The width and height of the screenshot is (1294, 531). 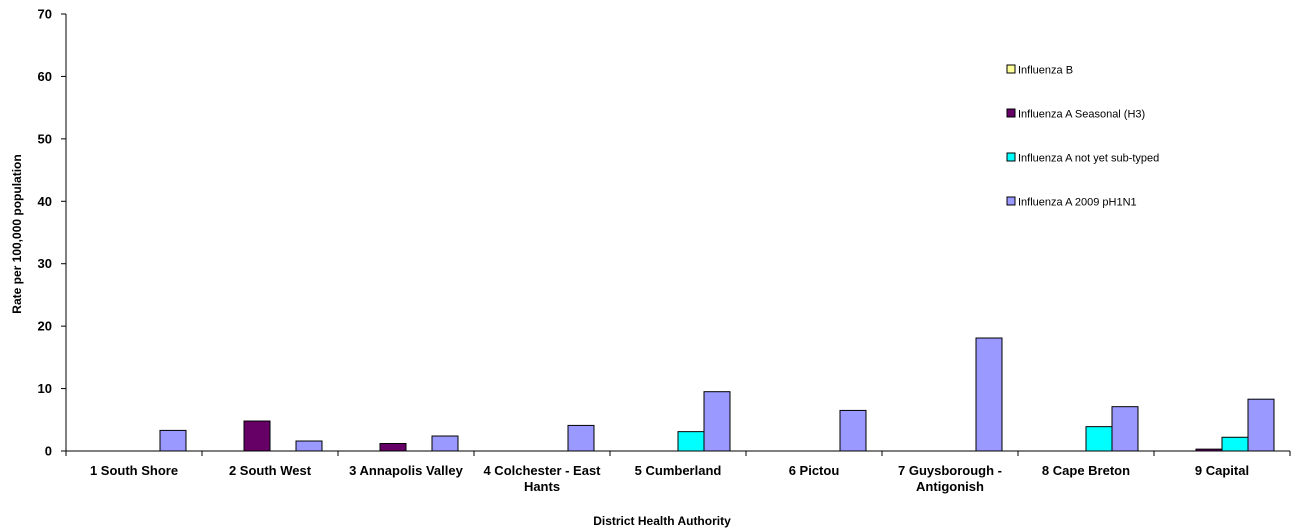 I want to click on y-tick-label: 70, so click(x=45, y=14).